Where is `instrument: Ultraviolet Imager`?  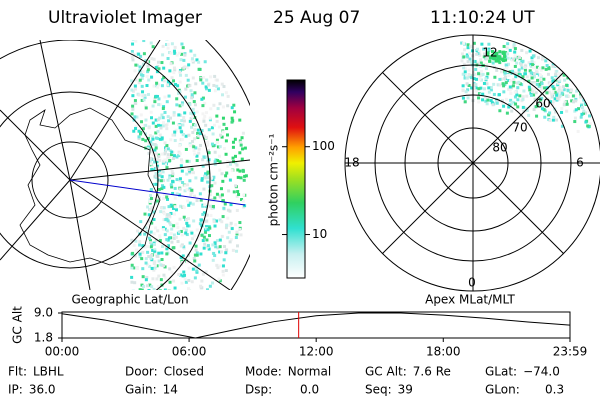 instrument: Ultraviolet Imager is located at coordinates (125, 18).